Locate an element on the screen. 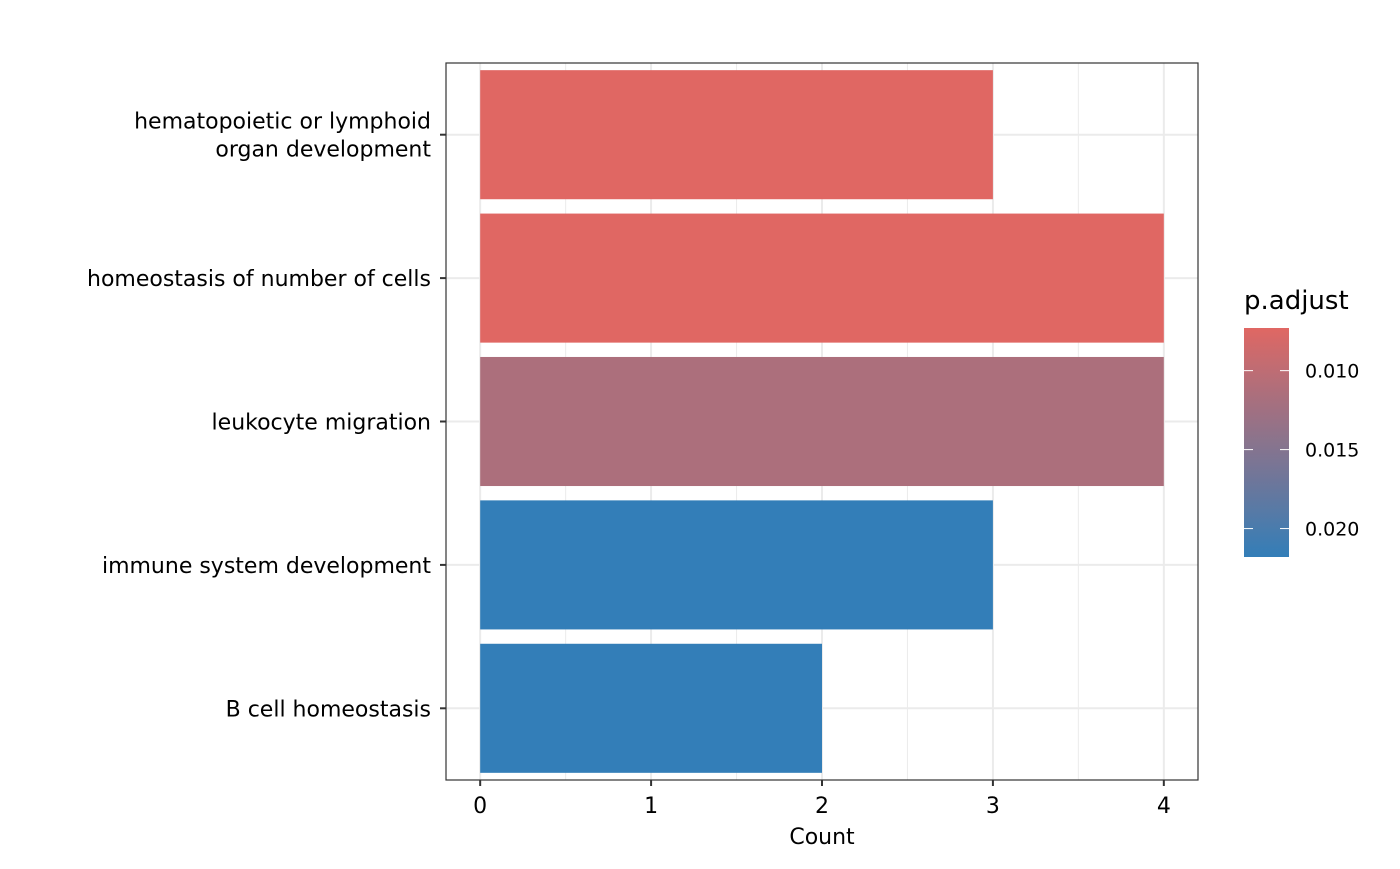 The image size is (1400, 869). legend: p.adjust 0.010 0.015 0.020 is located at coordinates (1301, 421).